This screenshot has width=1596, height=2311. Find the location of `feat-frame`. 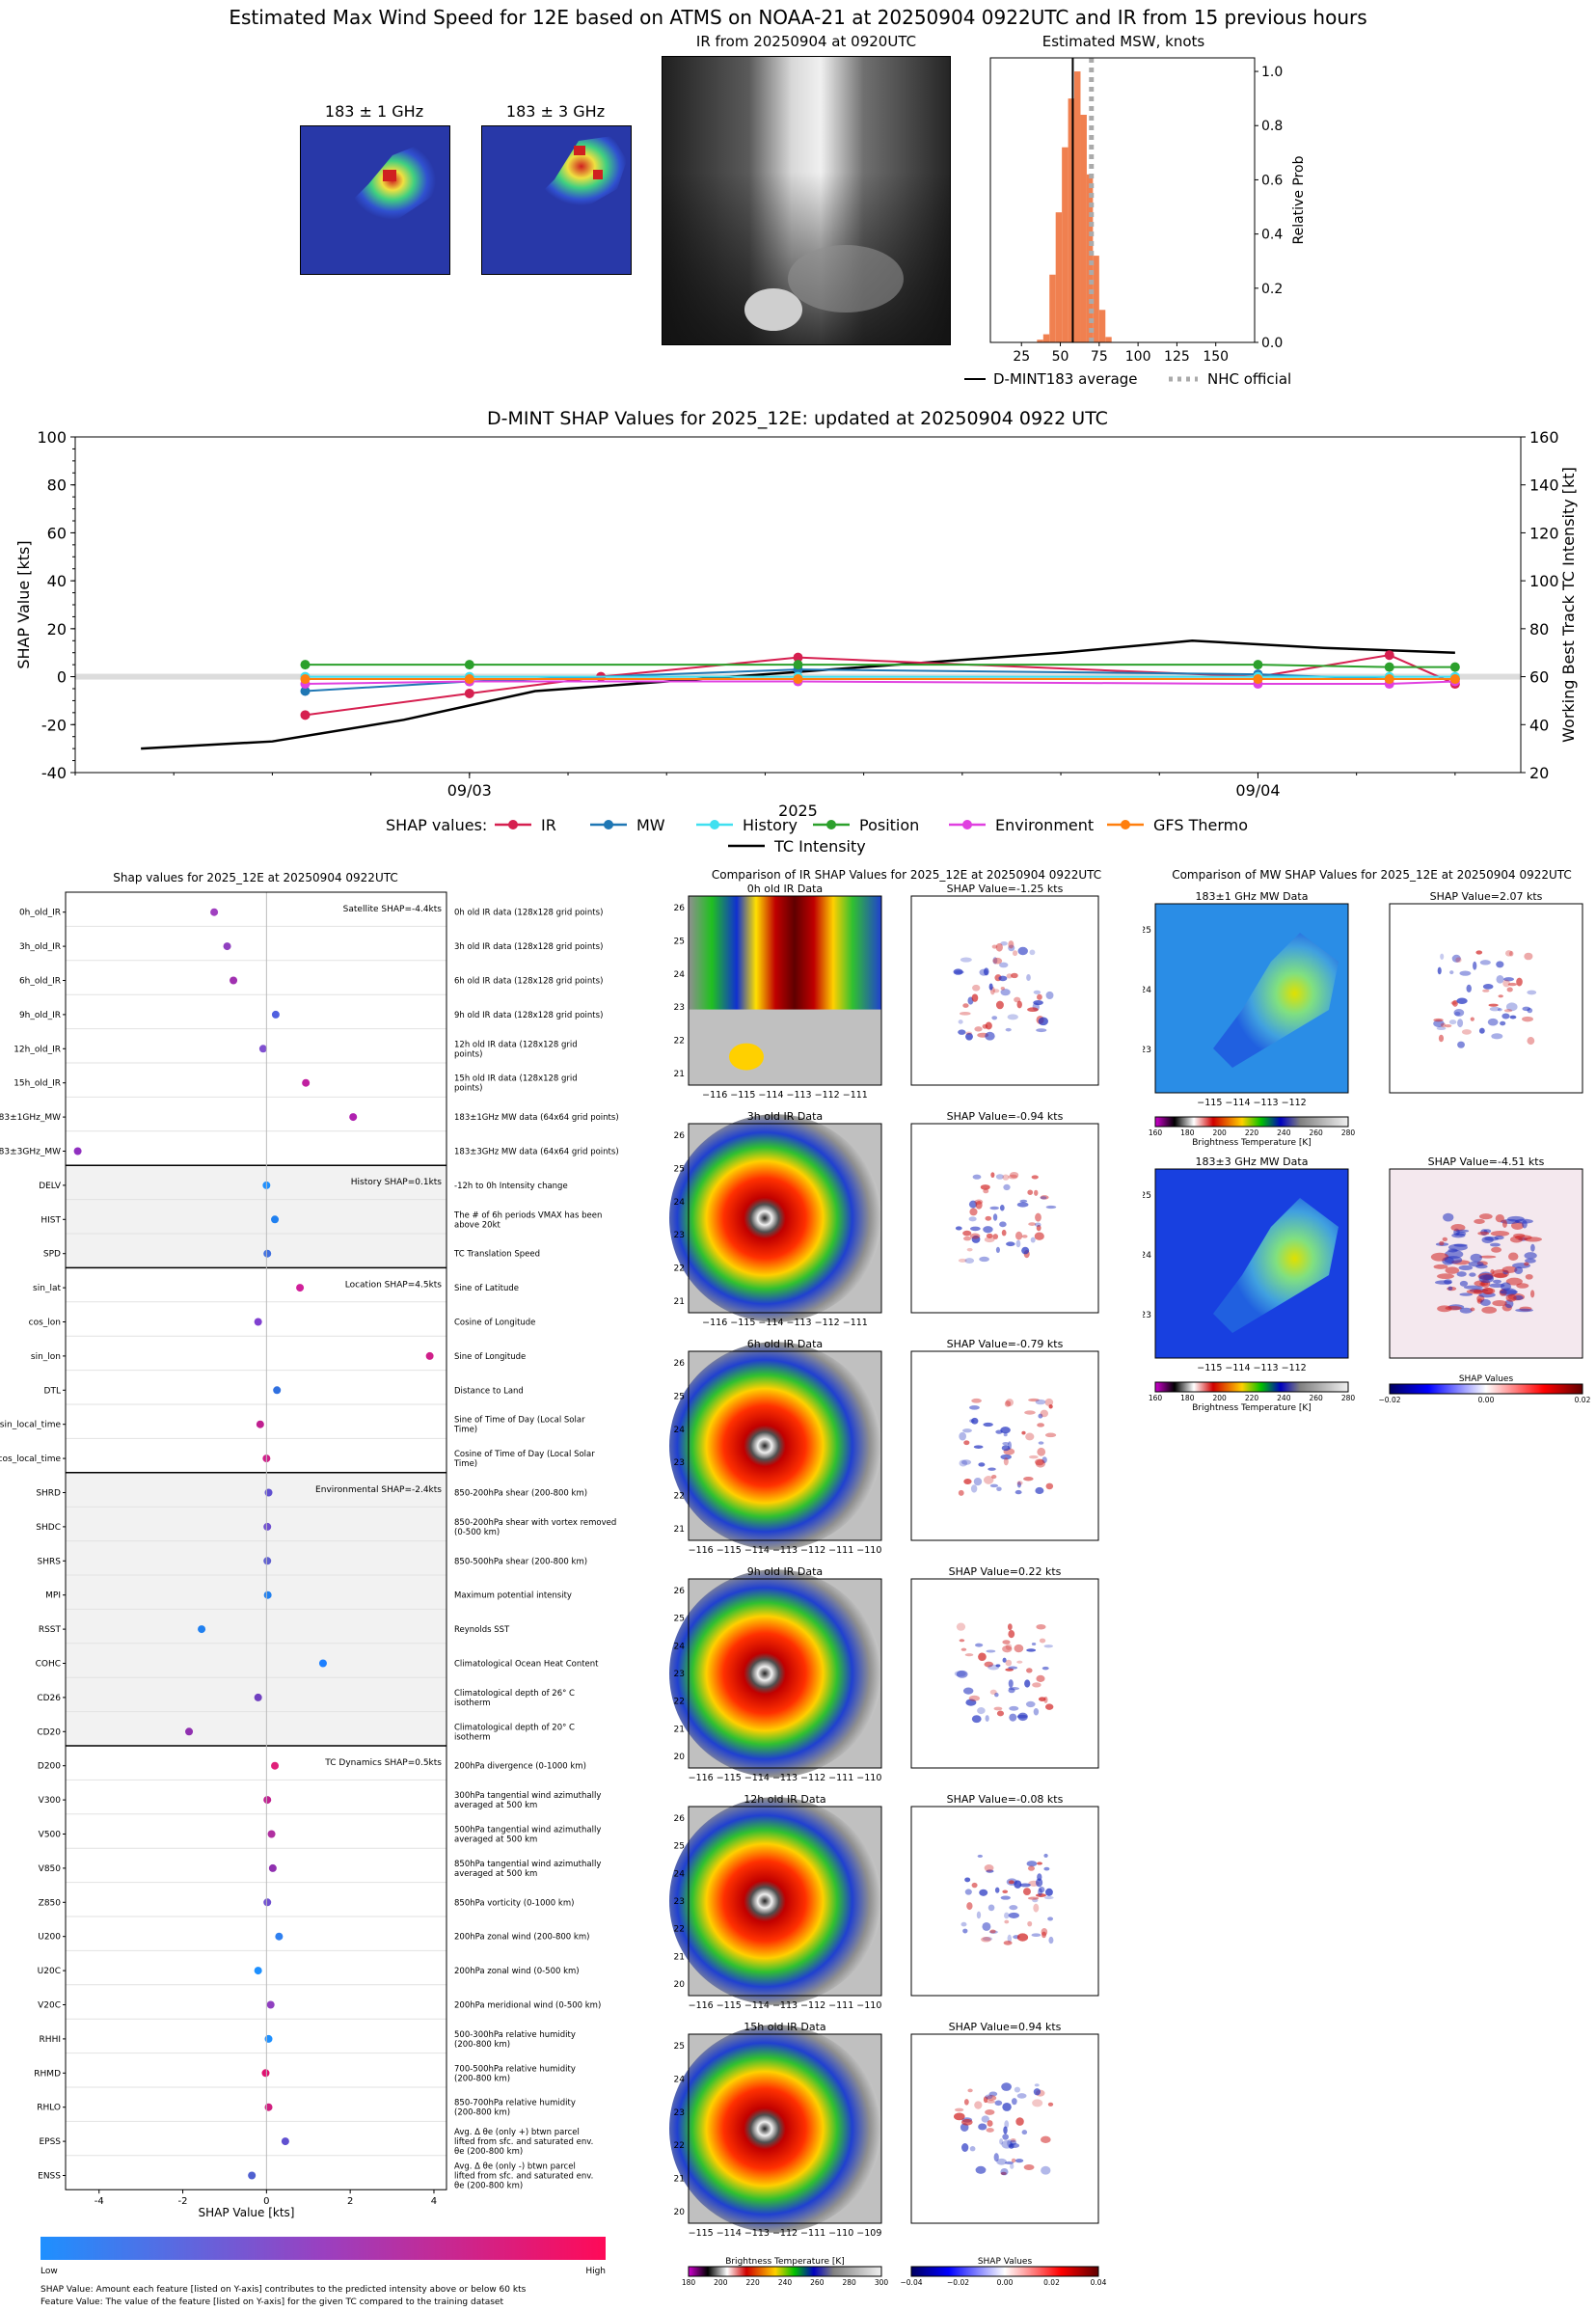

feat-frame is located at coordinates (256, 1540).